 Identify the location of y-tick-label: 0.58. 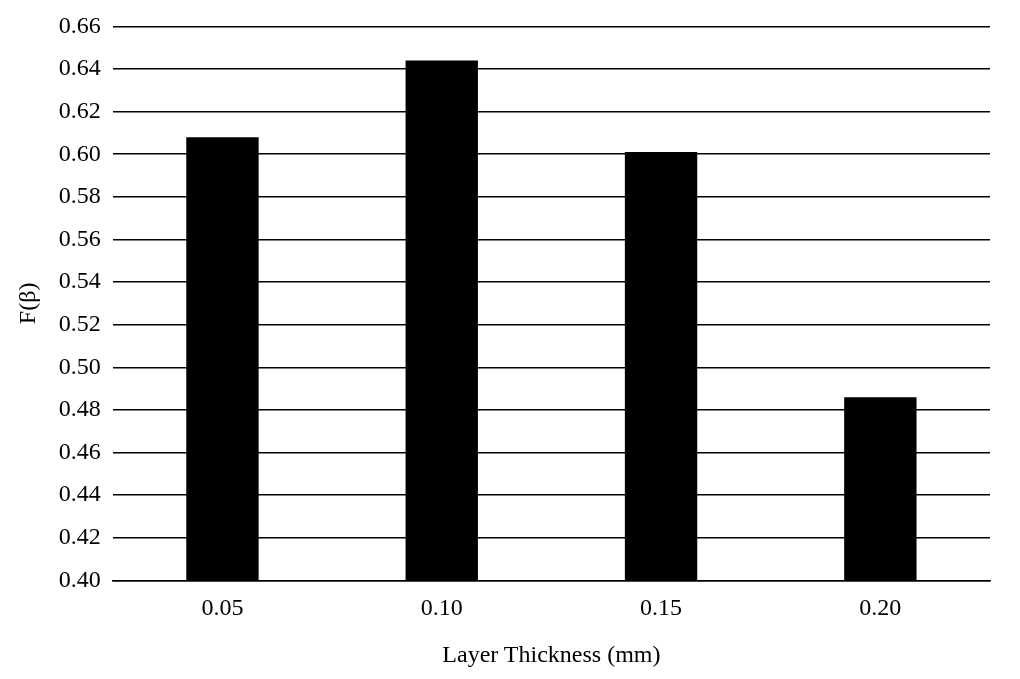
(79, 195).